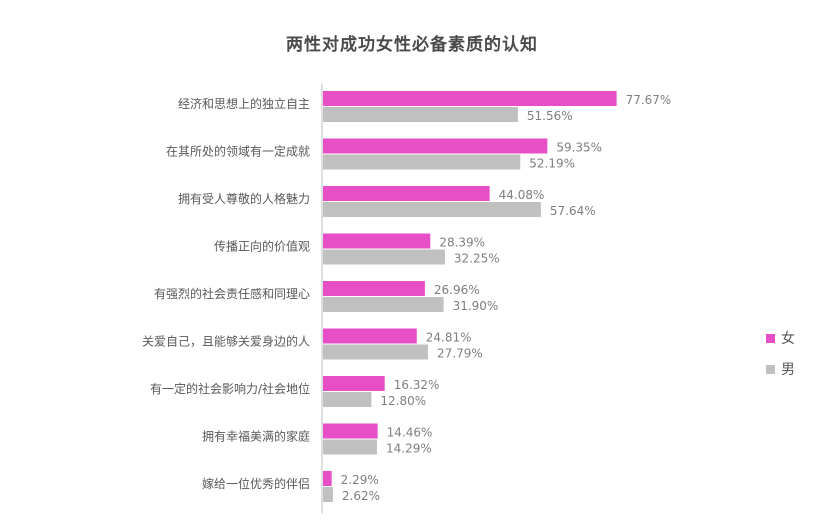  I want to click on legend: 女 男, so click(780, 359).